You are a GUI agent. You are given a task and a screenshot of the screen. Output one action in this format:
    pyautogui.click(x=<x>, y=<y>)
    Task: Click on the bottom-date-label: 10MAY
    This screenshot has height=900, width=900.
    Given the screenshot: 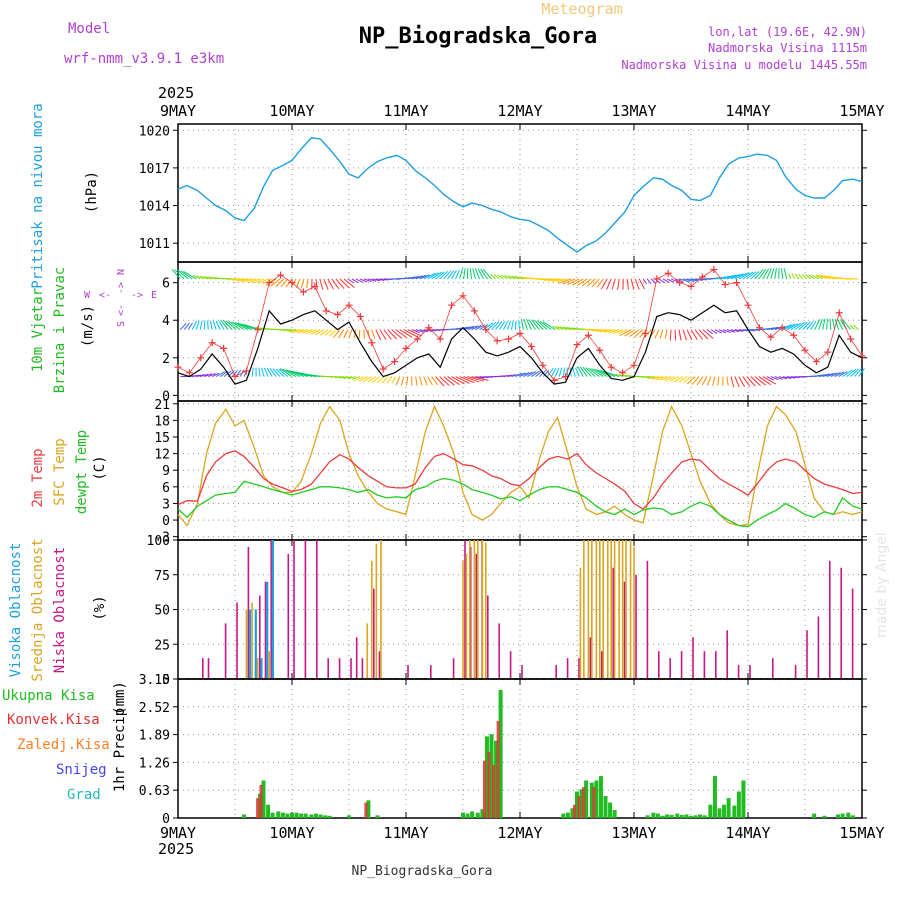 What is the action you would take?
    pyautogui.click(x=291, y=833)
    